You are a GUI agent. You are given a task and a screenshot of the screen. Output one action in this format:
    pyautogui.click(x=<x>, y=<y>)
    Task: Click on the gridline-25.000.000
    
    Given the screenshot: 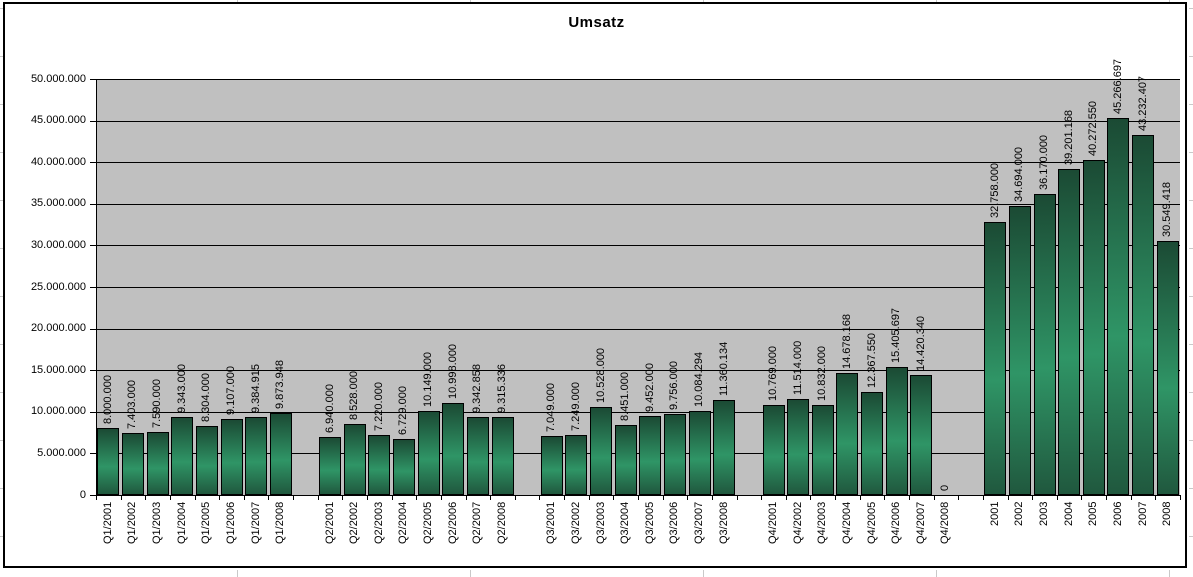 What is the action you would take?
    pyautogui.click(x=638, y=287)
    